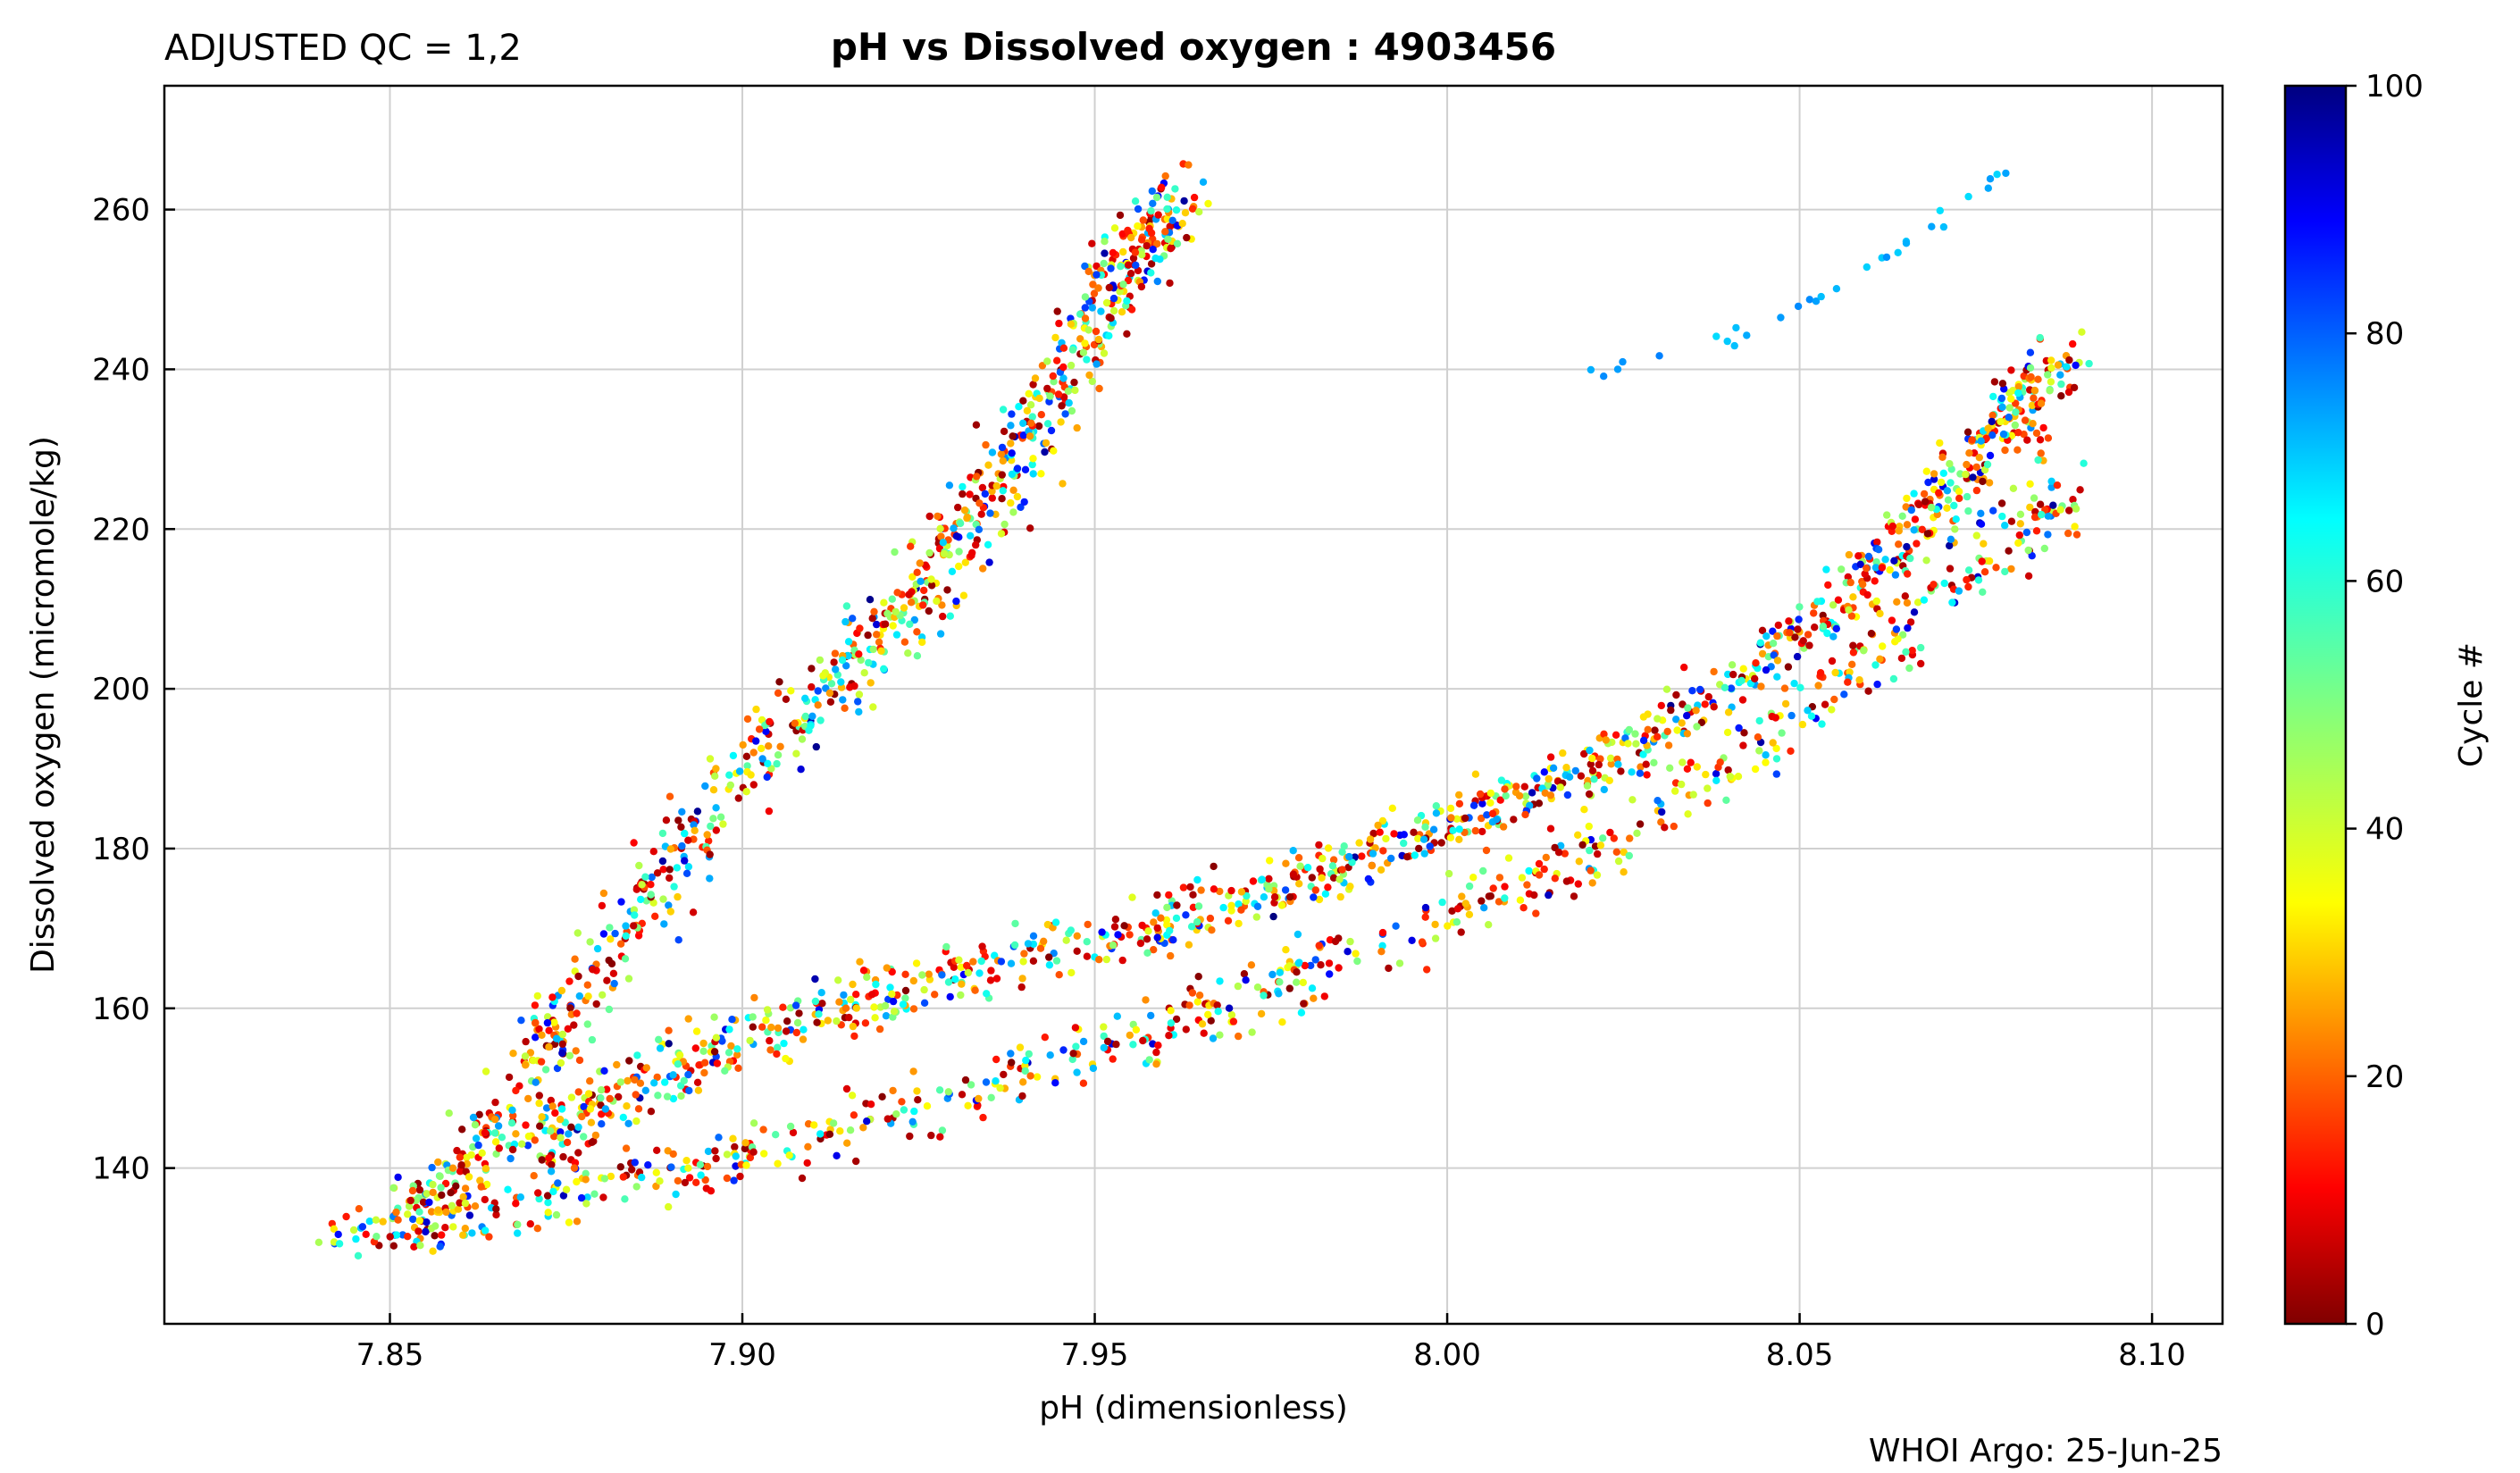 Image resolution: width=2520 pixels, height=1473 pixels. Describe the element at coordinates (2152, 1355) in the screenshot. I see `x-tick-label: 8.10` at that location.